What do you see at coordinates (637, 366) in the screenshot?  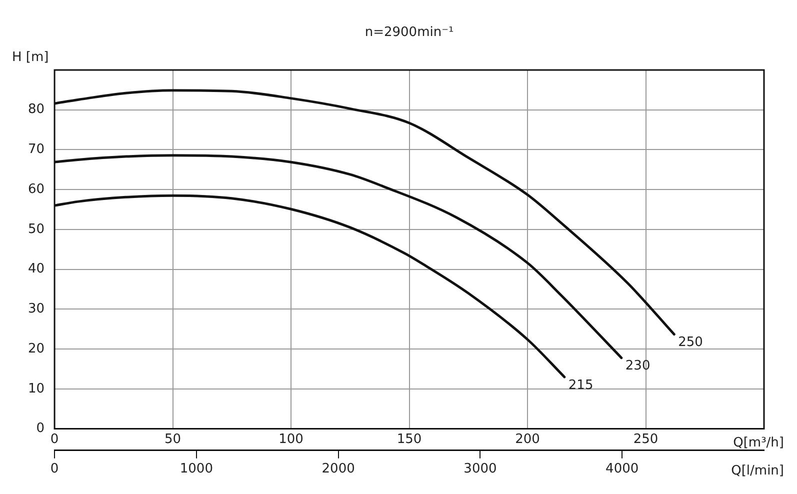 I see `series-label: 230` at bounding box center [637, 366].